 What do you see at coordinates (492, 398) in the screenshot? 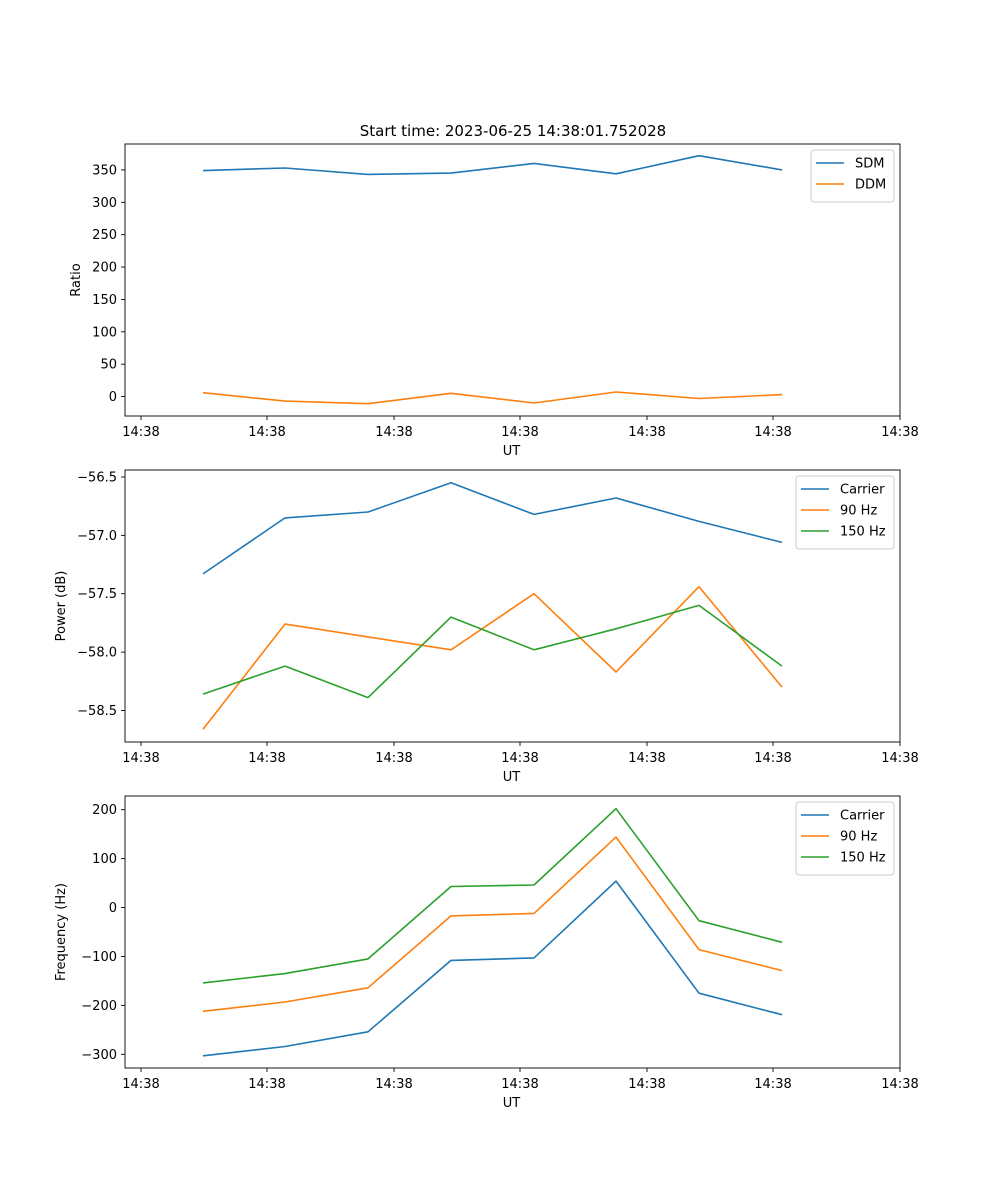
I see `series-line-ddm` at bounding box center [492, 398].